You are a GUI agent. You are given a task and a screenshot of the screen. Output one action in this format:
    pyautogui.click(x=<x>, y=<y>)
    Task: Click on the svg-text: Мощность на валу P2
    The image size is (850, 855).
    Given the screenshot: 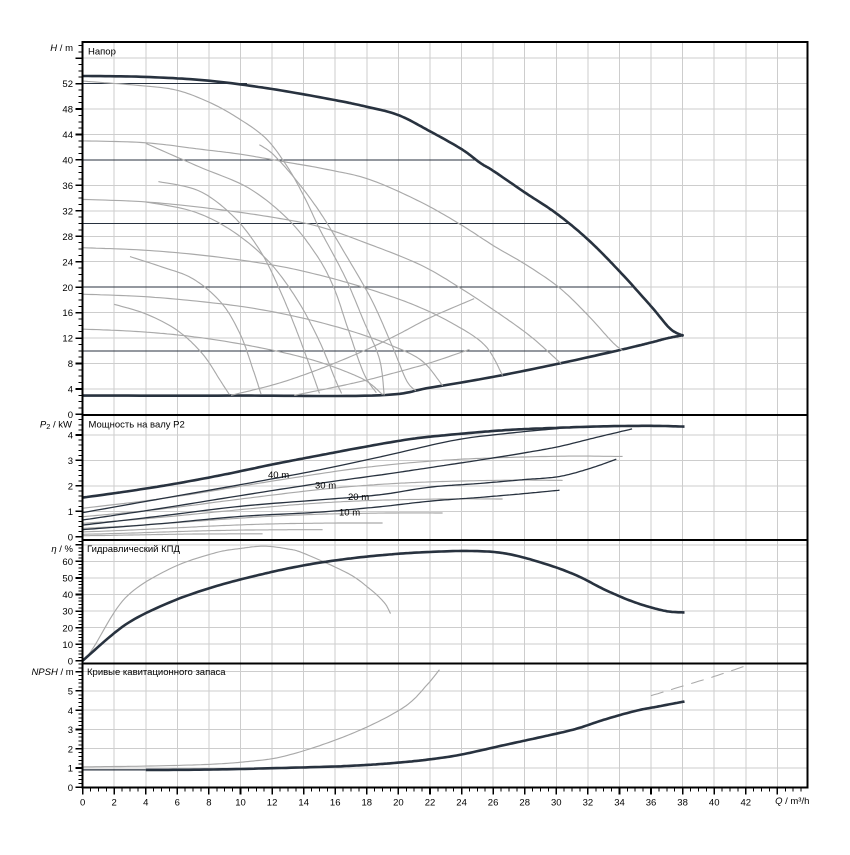 What is the action you would take?
    pyautogui.click(x=137, y=425)
    